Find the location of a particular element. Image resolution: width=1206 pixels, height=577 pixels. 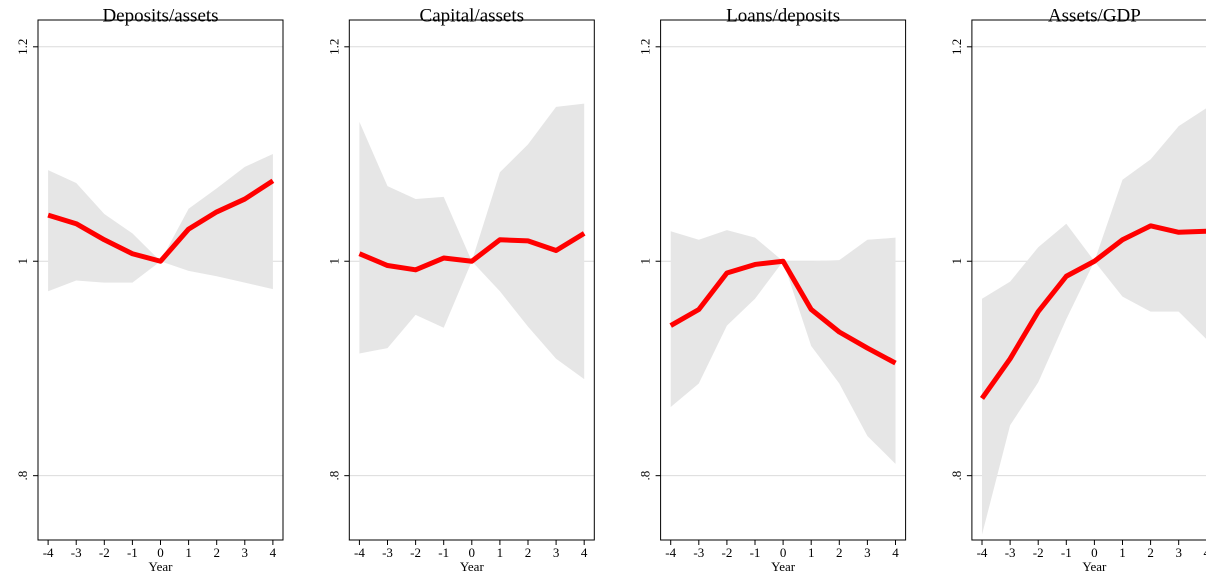

panel-title: Capital/assets is located at coordinates (472, 15).